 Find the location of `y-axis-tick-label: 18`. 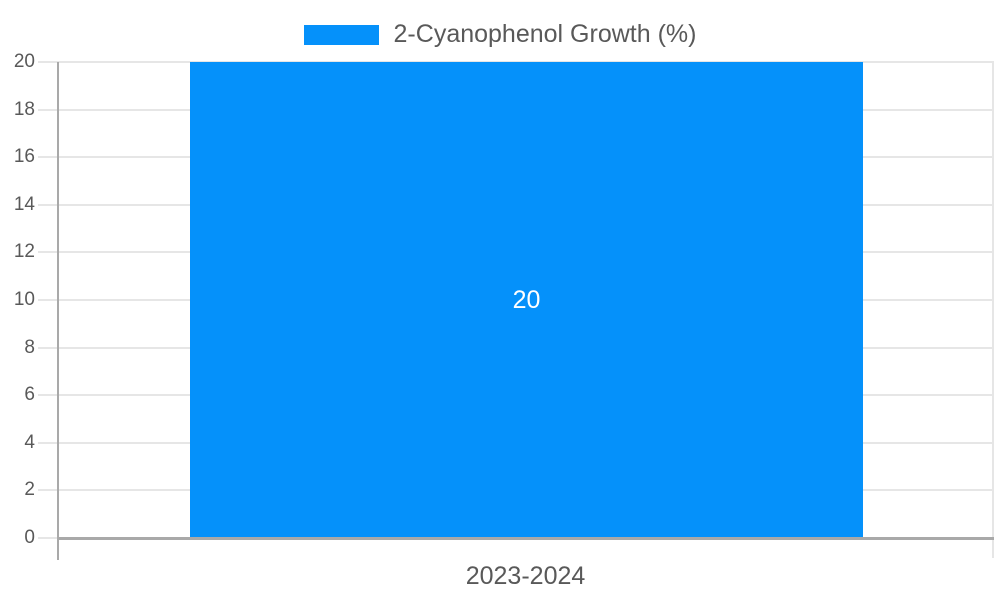

y-axis-tick-label: 18 is located at coordinates (24, 109).